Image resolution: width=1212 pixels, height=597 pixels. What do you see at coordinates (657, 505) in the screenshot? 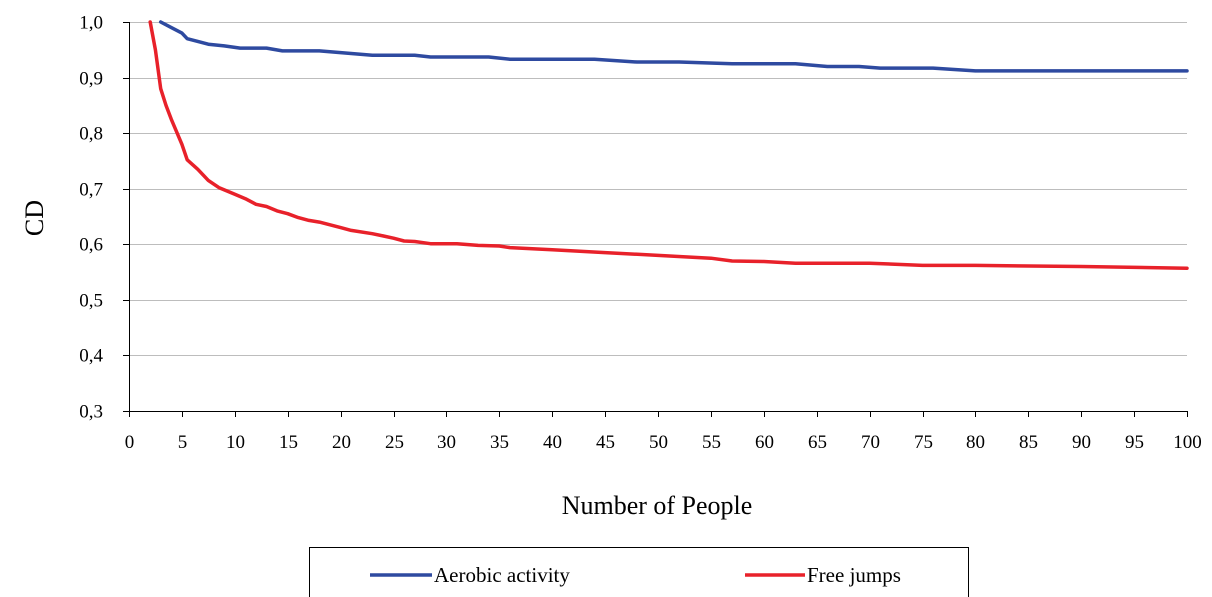
I see `x-axis-title: Number of People` at bounding box center [657, 505].